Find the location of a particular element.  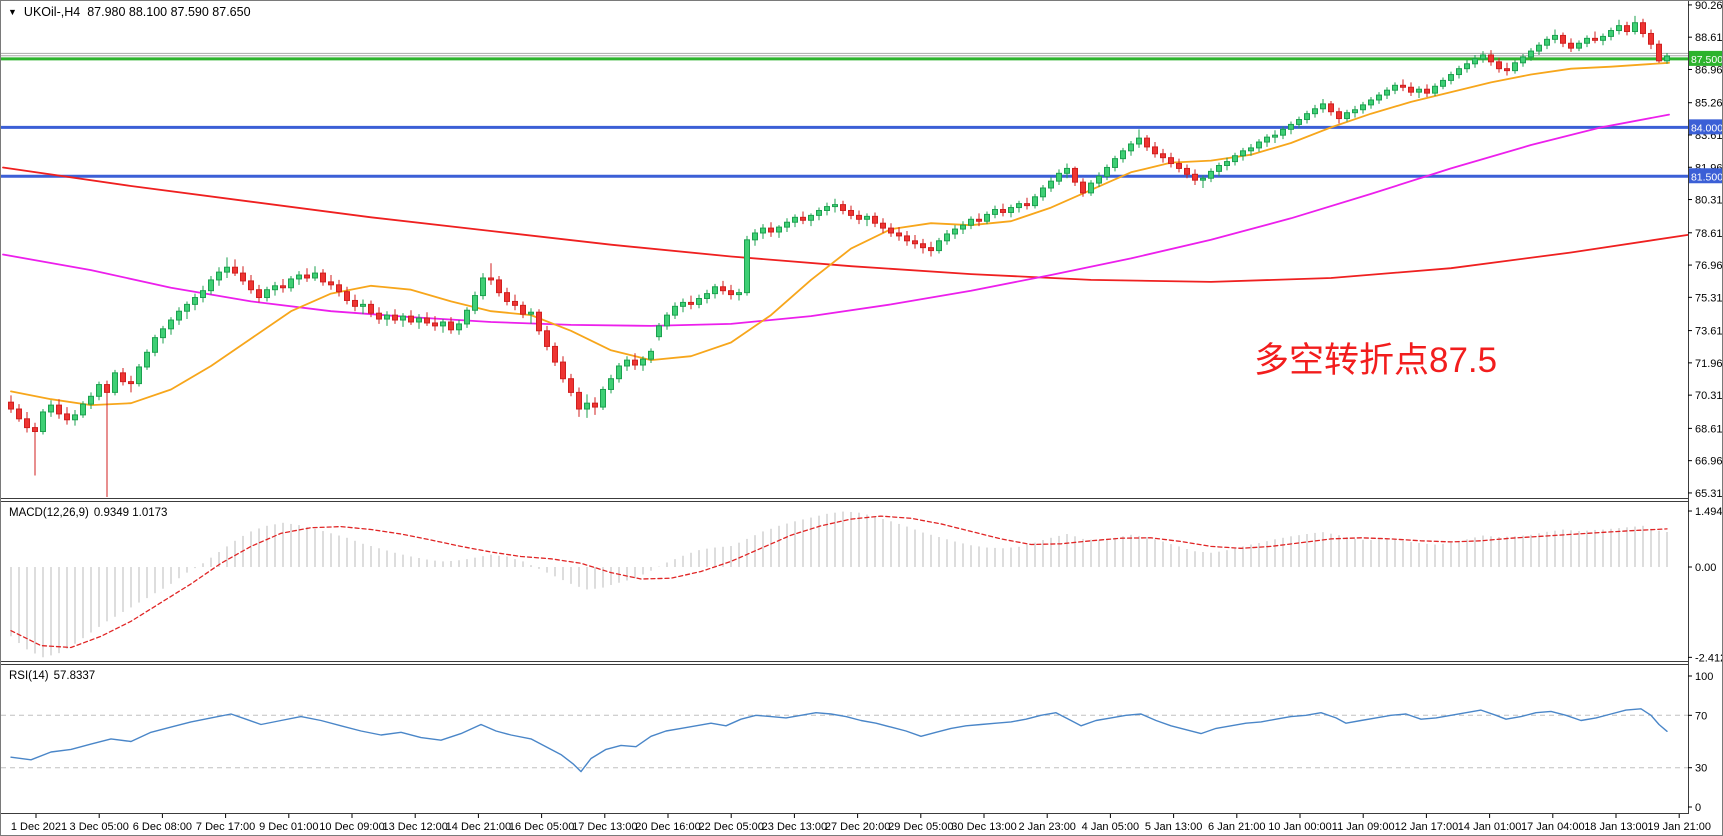

svg-text: 30 is located at coordinates (1701, 769).